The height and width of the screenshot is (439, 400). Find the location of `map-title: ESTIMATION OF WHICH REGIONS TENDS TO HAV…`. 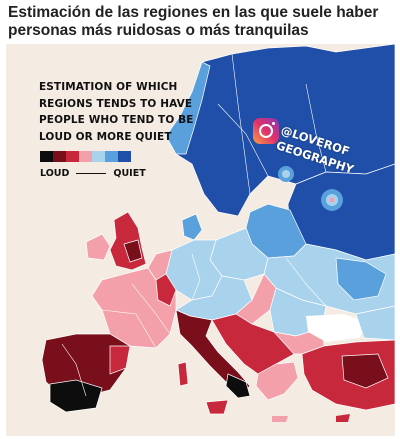

map-title: ESTIMATION OF WHICH REGIONS TENDS TO HAV… is located at coordinates (124, 112).